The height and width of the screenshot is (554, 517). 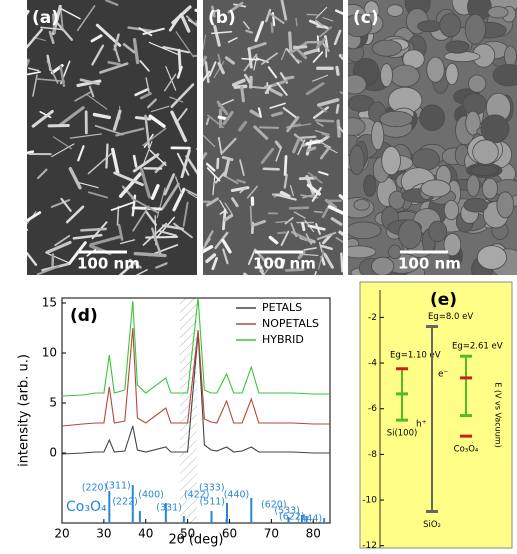 I want to click on panel-label: (d), so click(x=84, y=316).